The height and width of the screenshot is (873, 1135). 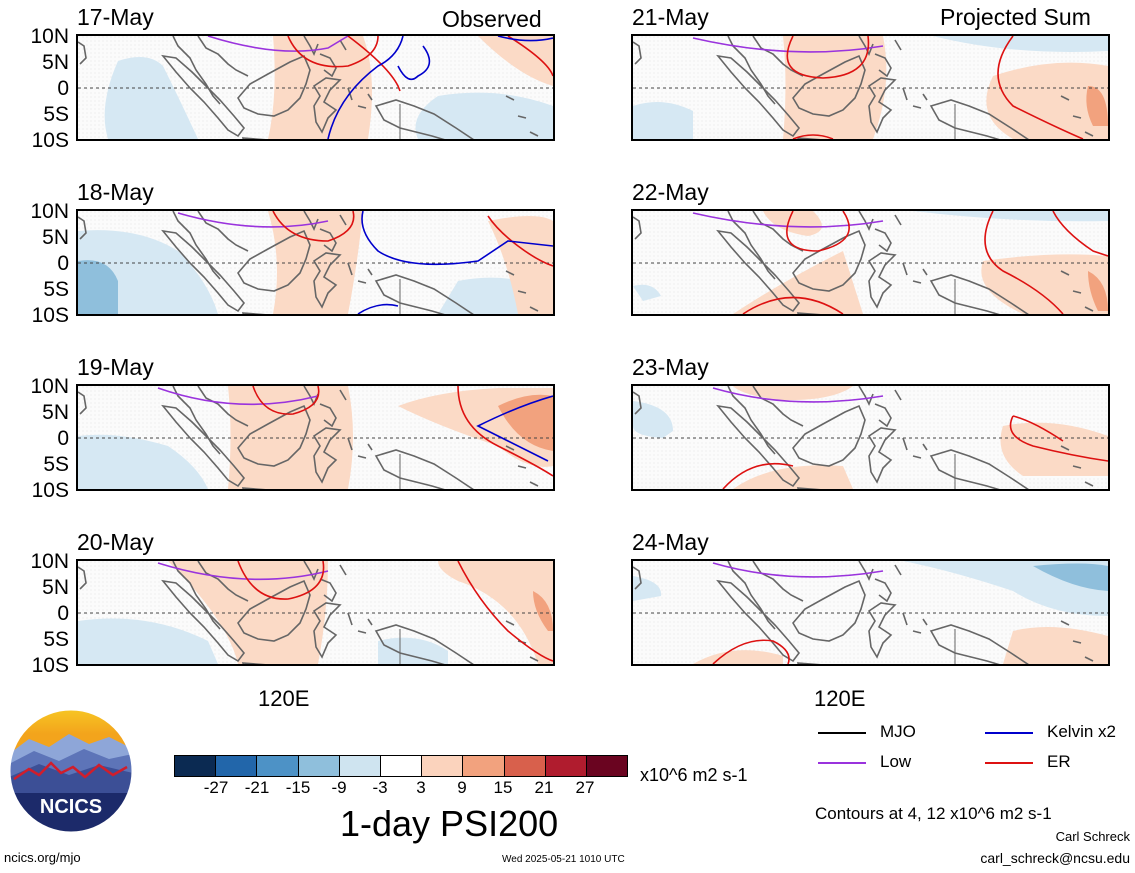 What do you see at coordinates (842, 733) in the screenshot?
I see `legend-line-mjo` at bounding box center [842, 733].